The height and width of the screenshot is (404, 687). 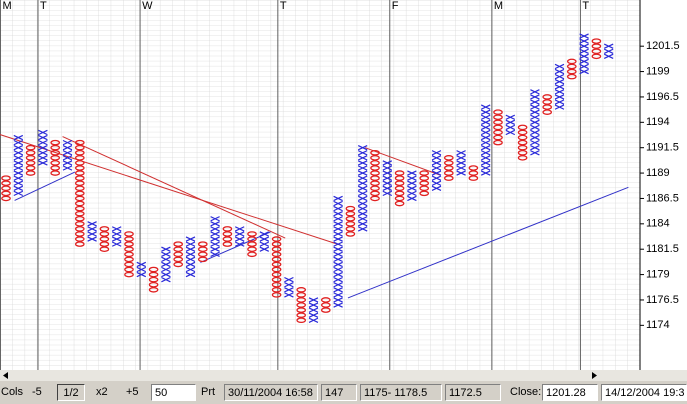 I want to click on y-tick-label: 1191.5, so click(x=662, y=148).